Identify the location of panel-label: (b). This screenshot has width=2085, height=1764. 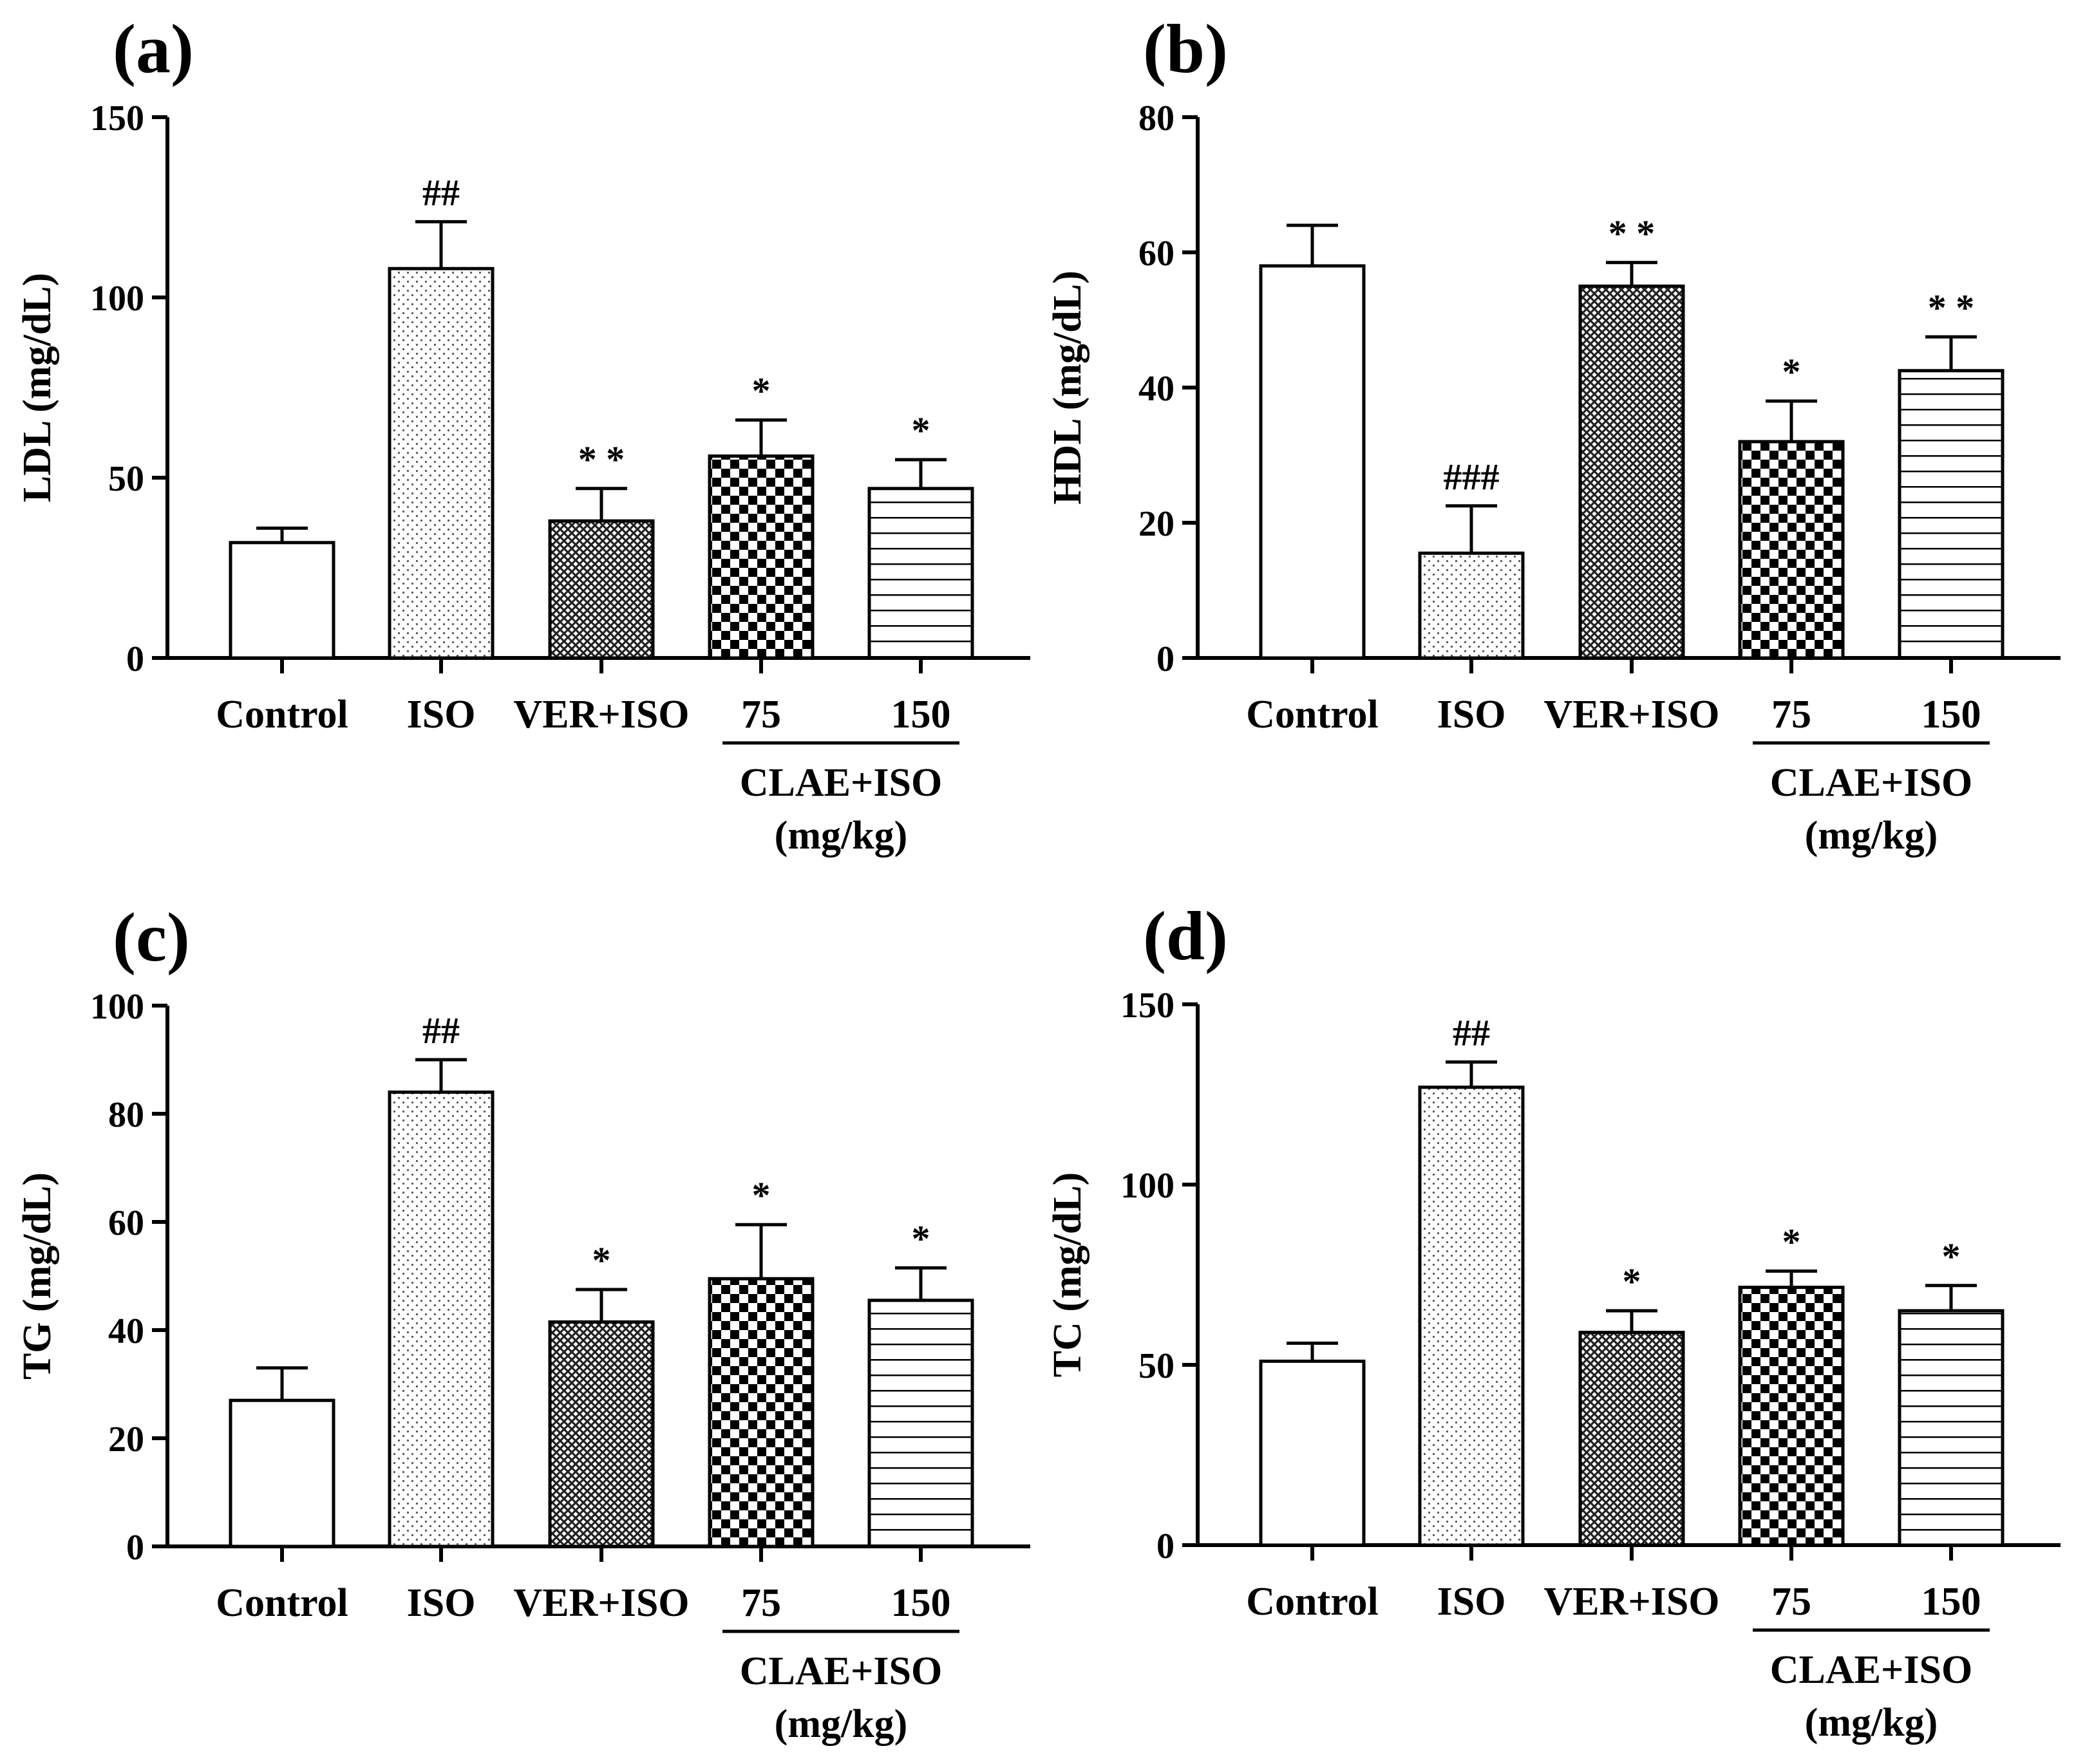
(1185, 50).